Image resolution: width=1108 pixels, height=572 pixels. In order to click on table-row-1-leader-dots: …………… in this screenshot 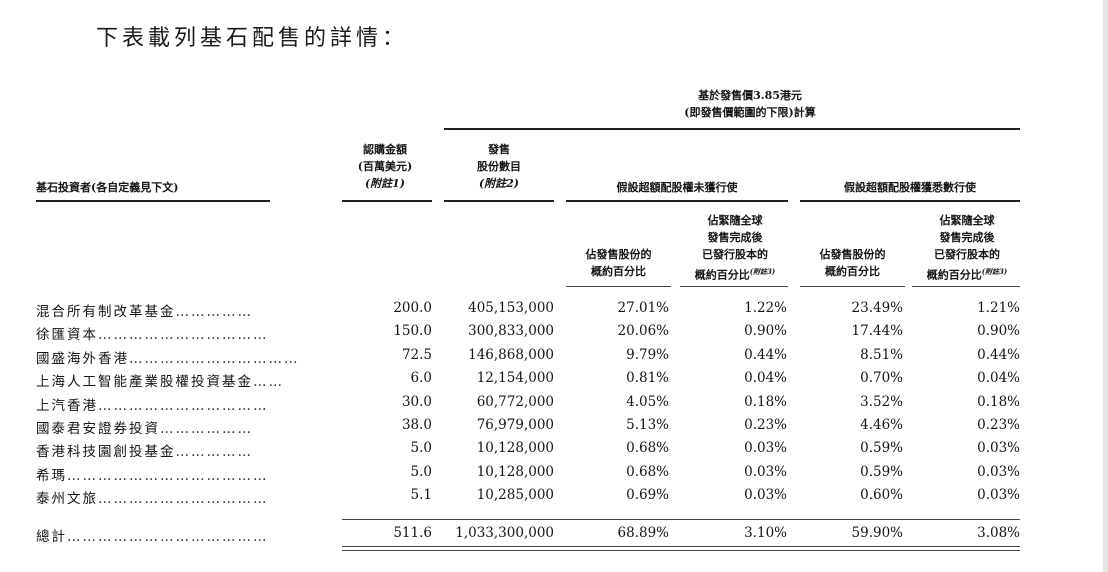, I will do `click(214, 312)`.